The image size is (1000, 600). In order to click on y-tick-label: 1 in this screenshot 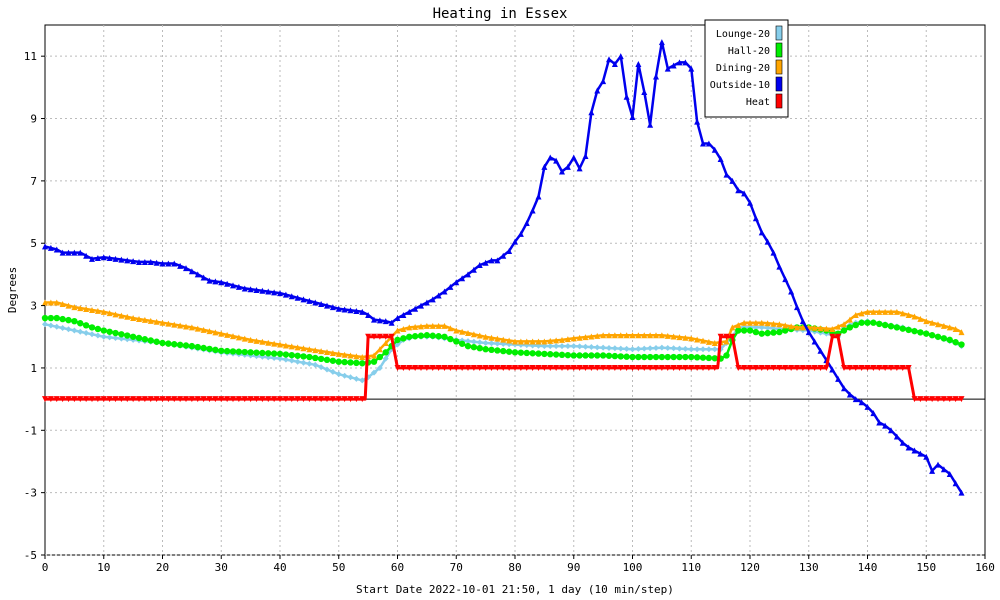, I will do `click(33, 368)`.